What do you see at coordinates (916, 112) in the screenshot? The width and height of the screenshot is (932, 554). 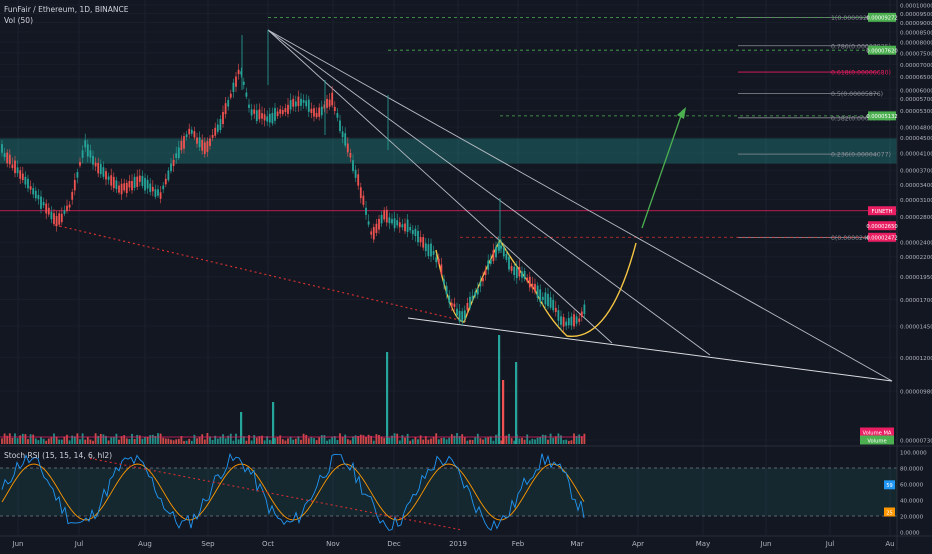 I see `price-axis-label: 0.00005300` at bounding box center [916, 112].